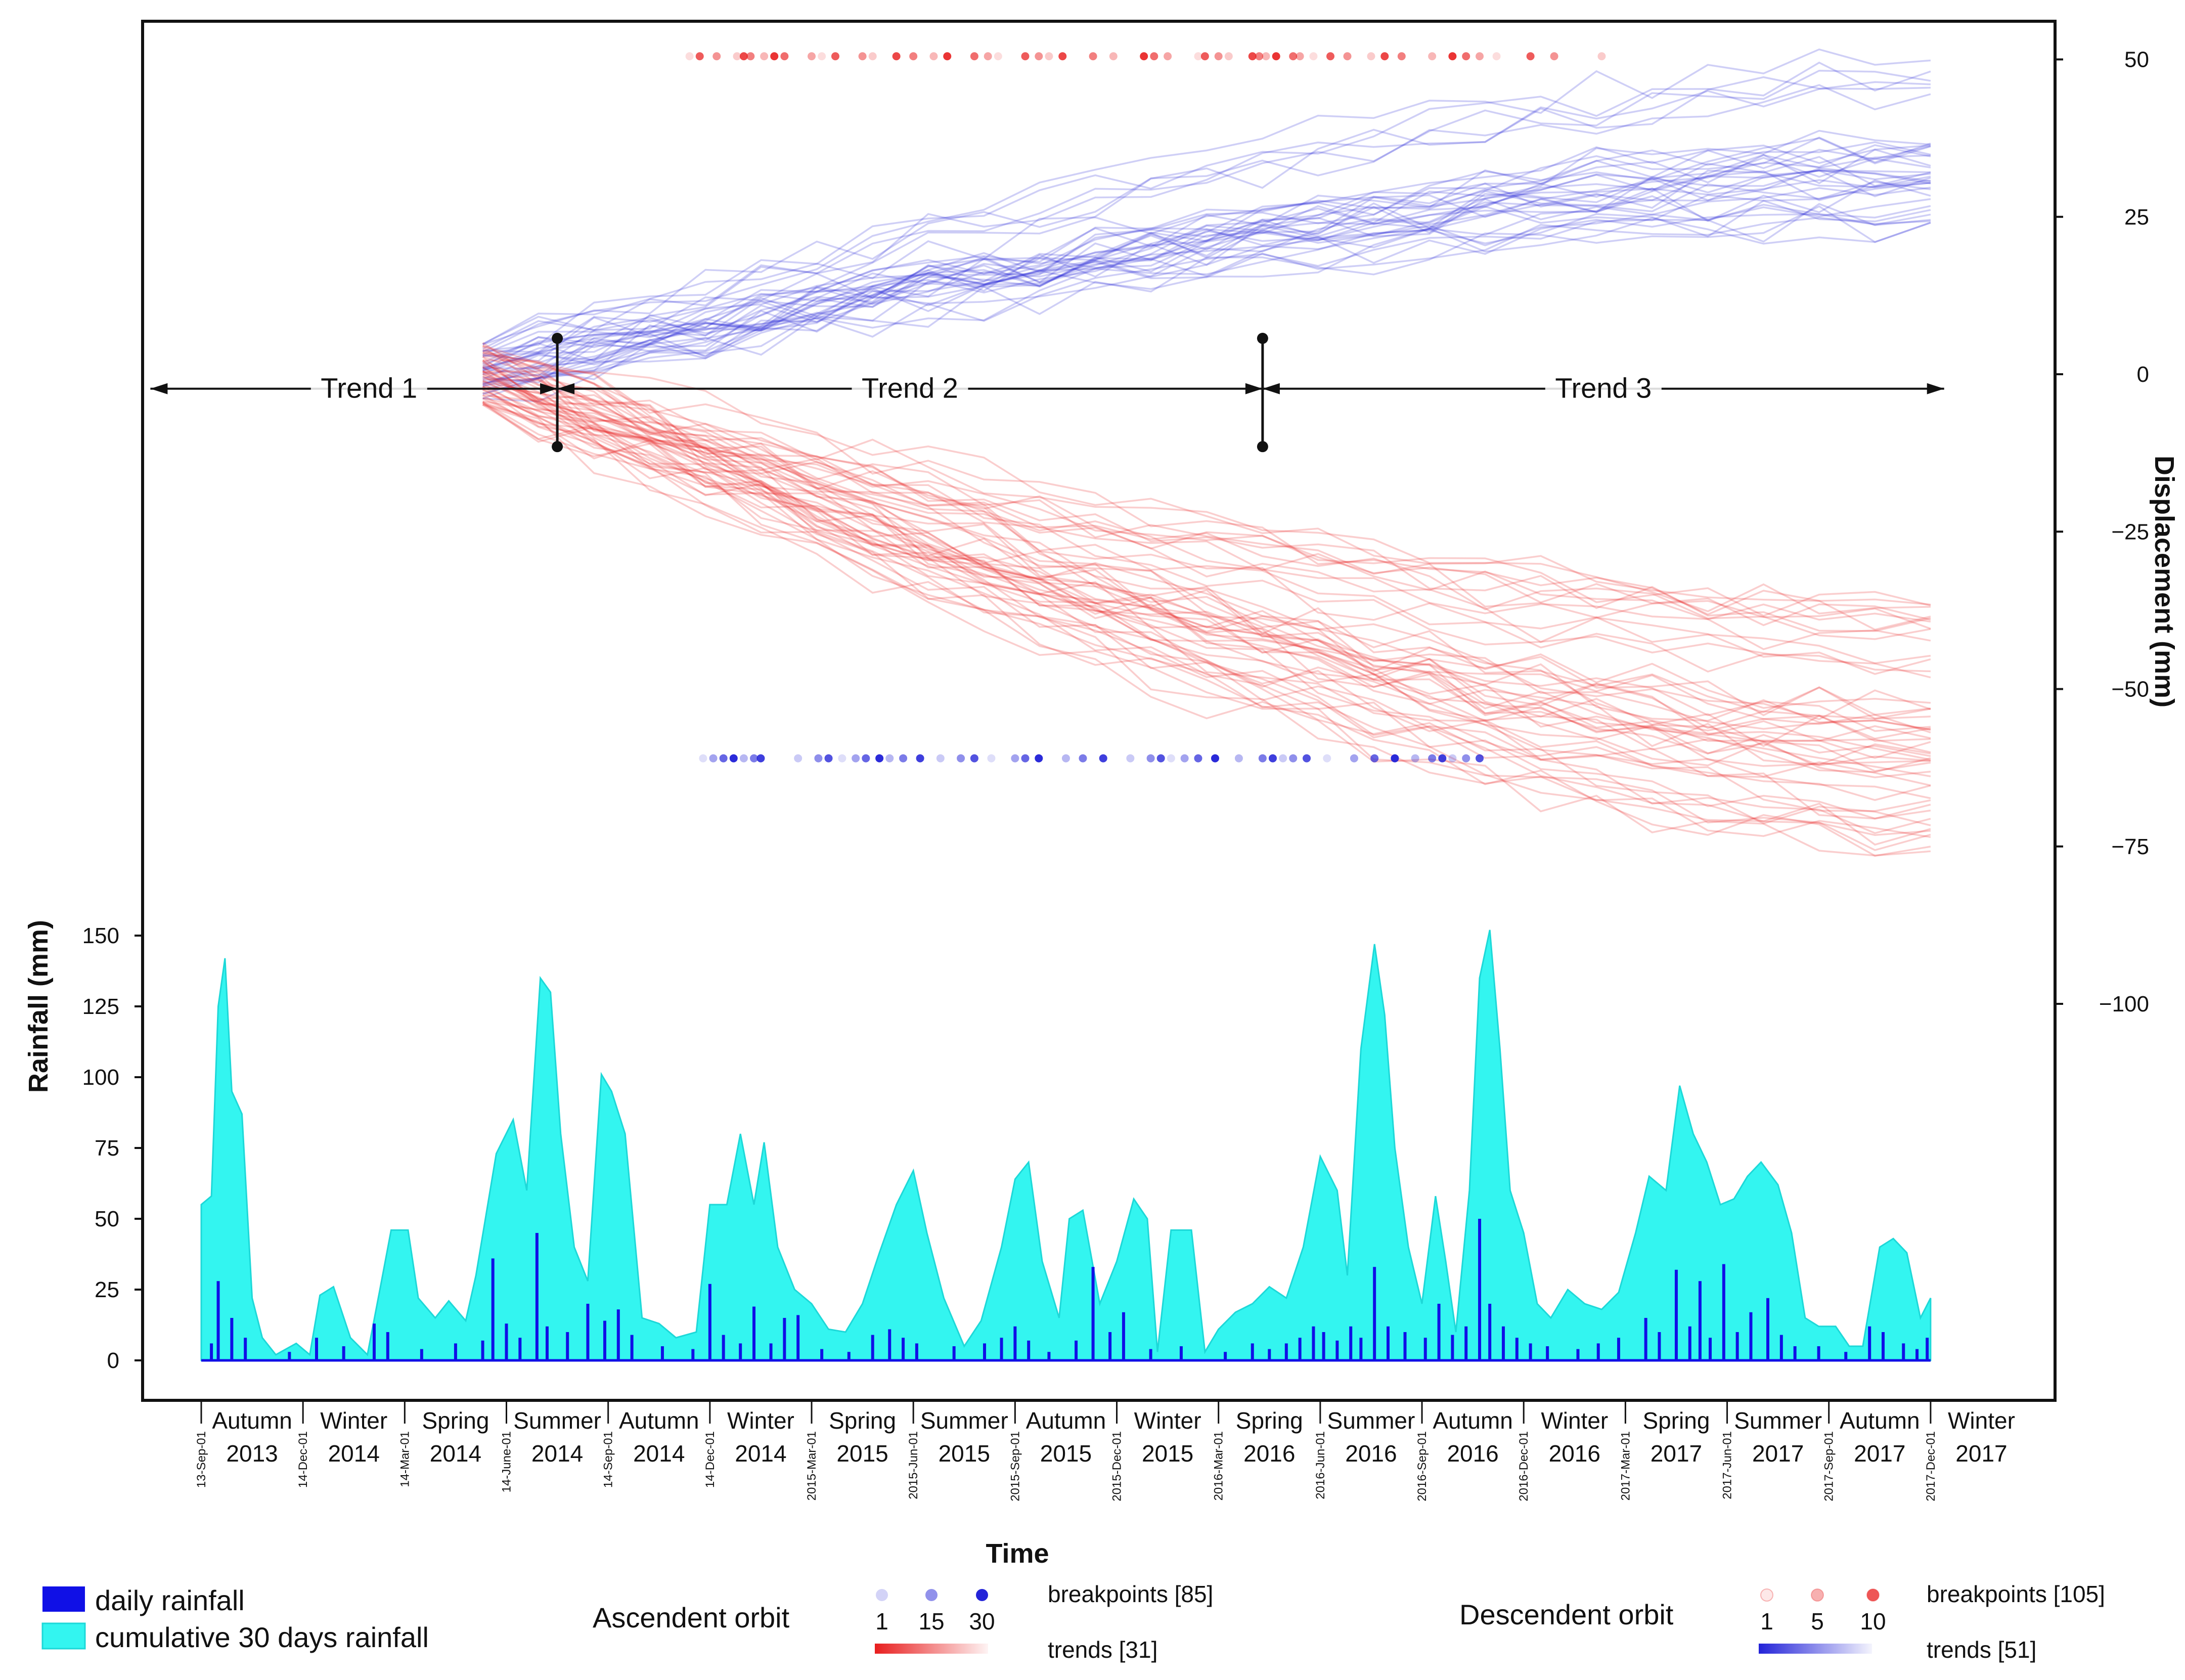 The width and height of the screenshot is (2185, 1680). I want to click on legend-descendent-scale-label: 5, so click(1817, 1621).